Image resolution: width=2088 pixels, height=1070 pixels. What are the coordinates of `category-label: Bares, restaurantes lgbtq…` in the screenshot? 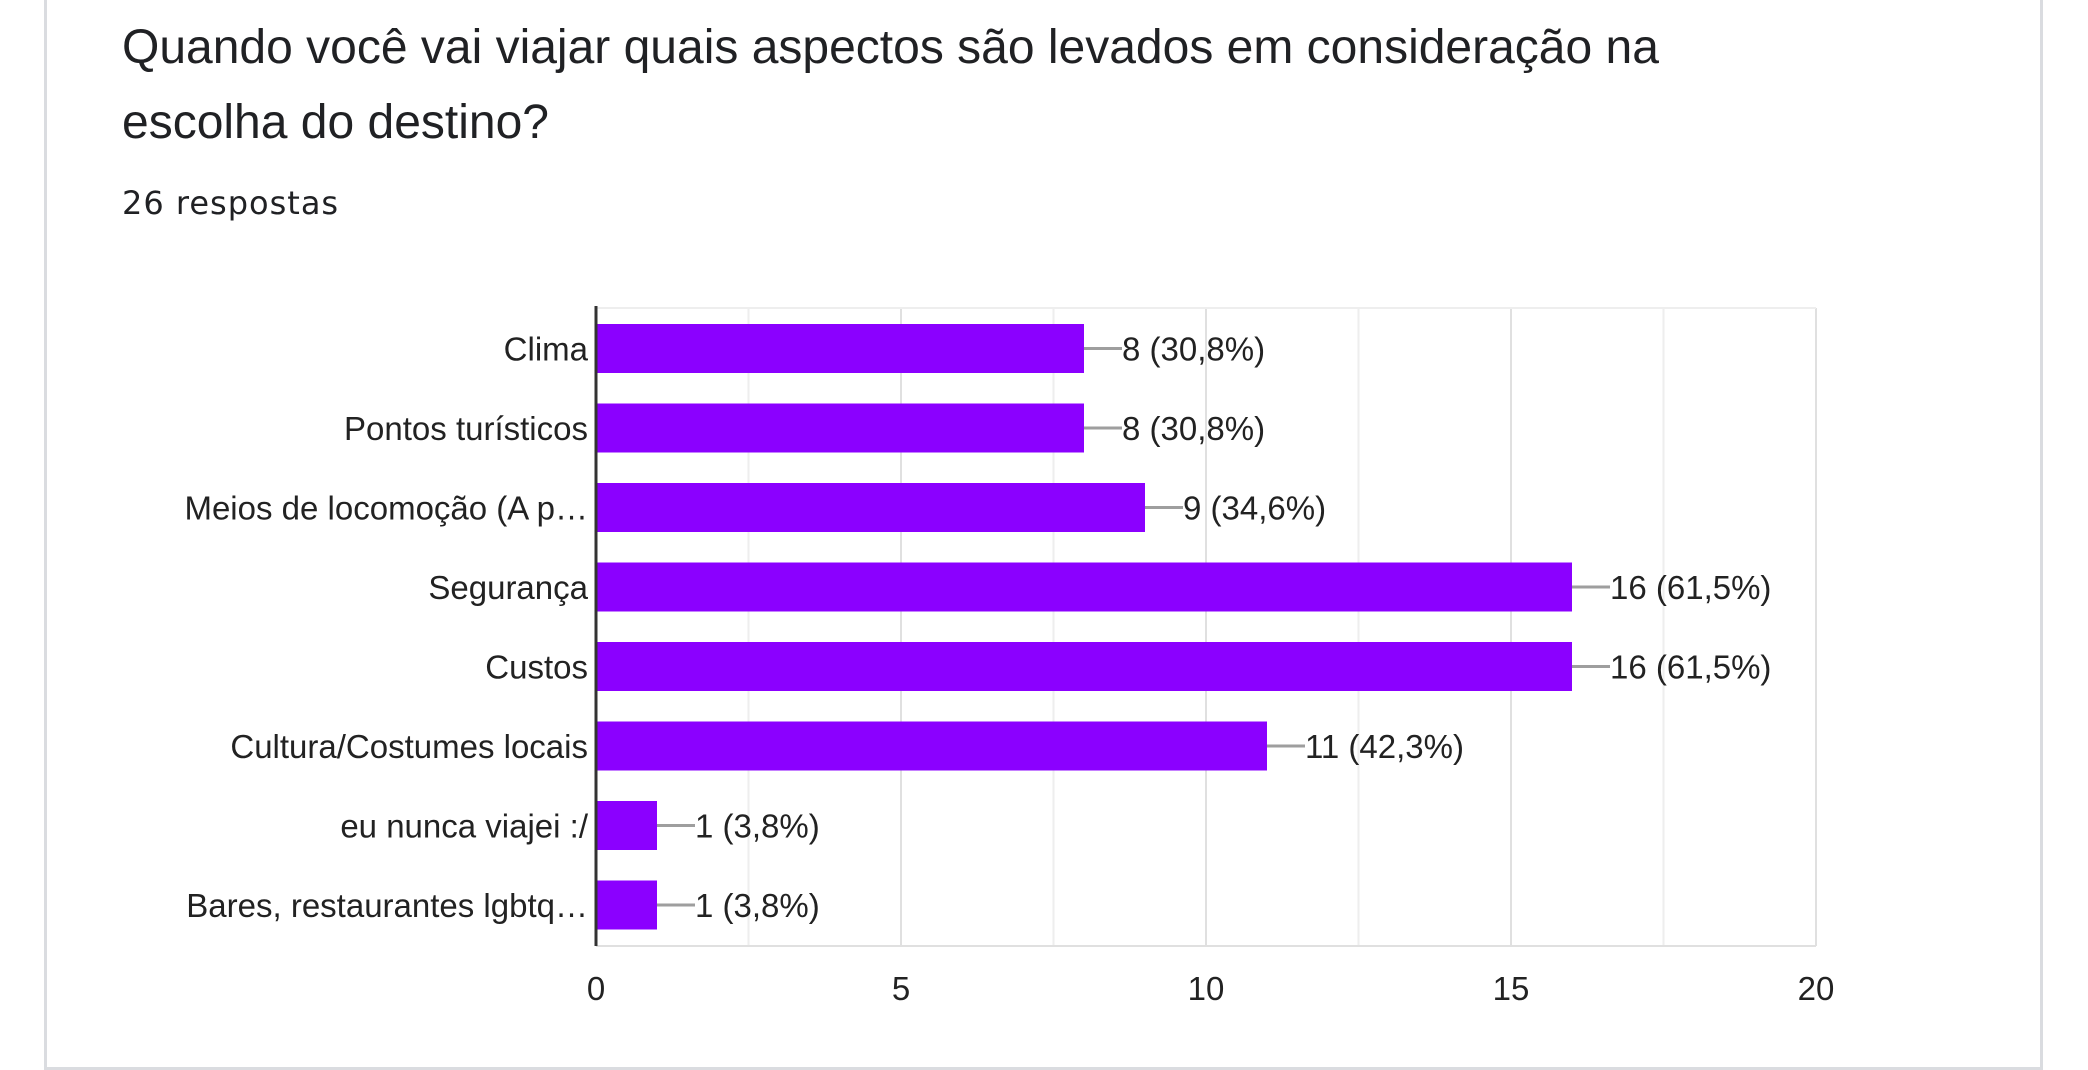 It's located at (387, 905).